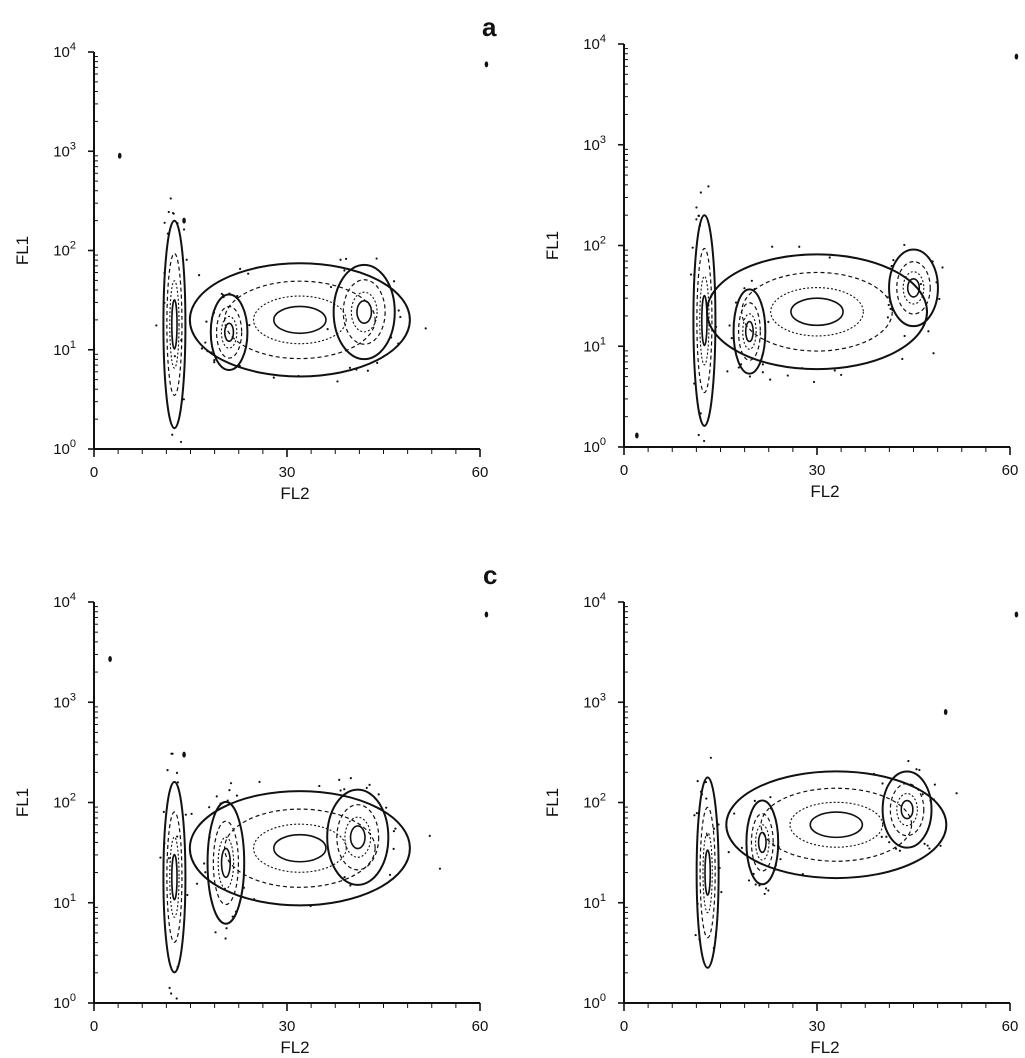  Describe the element at coordinates (603, 442) in the screenshot. I see `y-tick-exponent: 0` at that location.